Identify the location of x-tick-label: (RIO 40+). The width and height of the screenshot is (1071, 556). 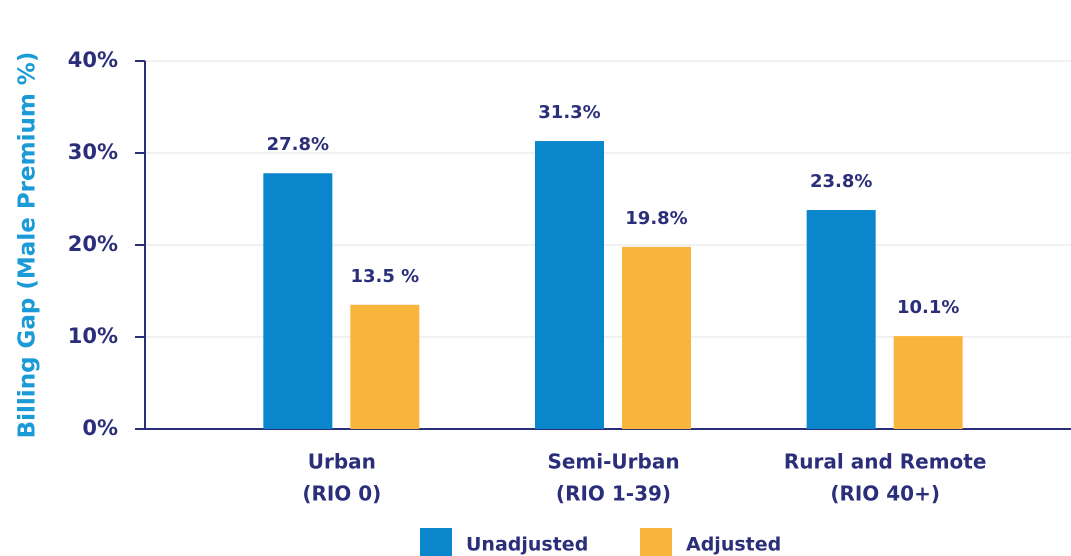
(885, 494).